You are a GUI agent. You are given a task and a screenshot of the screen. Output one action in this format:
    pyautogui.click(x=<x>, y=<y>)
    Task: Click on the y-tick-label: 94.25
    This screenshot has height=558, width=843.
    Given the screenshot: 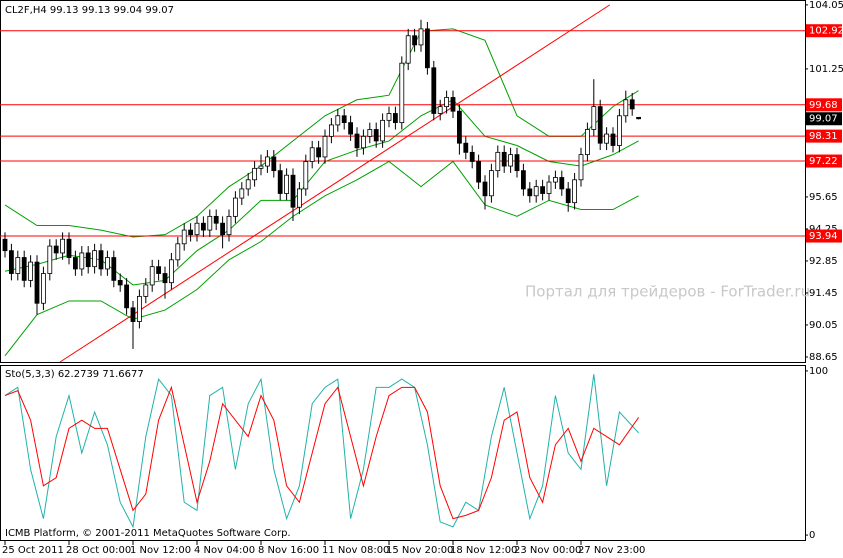 What is the action you would take?
    pyautogui.click(x=823, y=229)
    